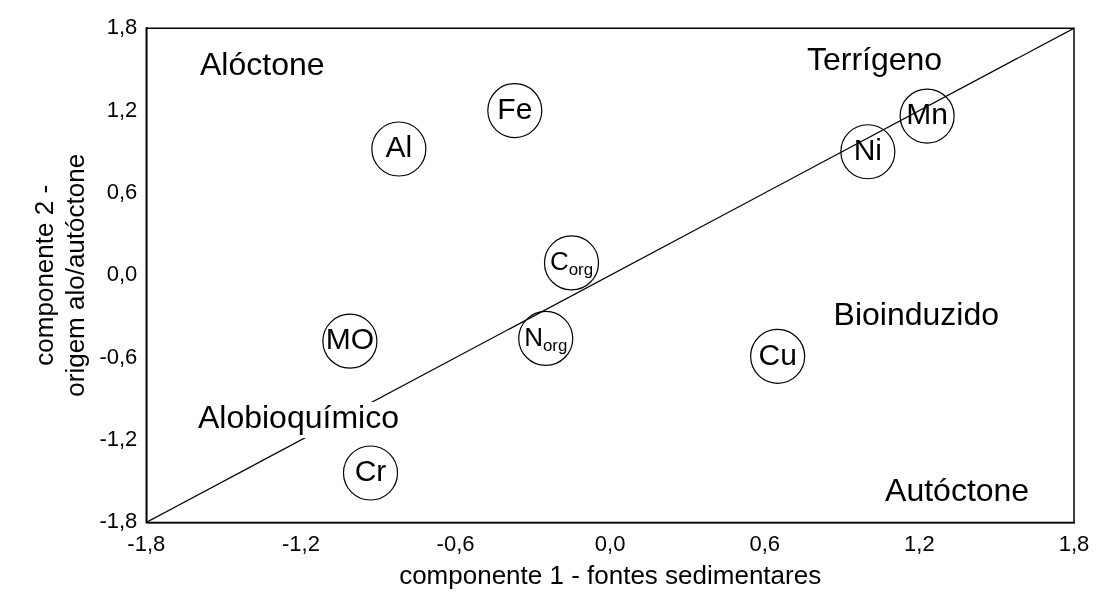 This screenshot has height=598, width=1106. I want to click on data-label: Cu, so click(777, 354).